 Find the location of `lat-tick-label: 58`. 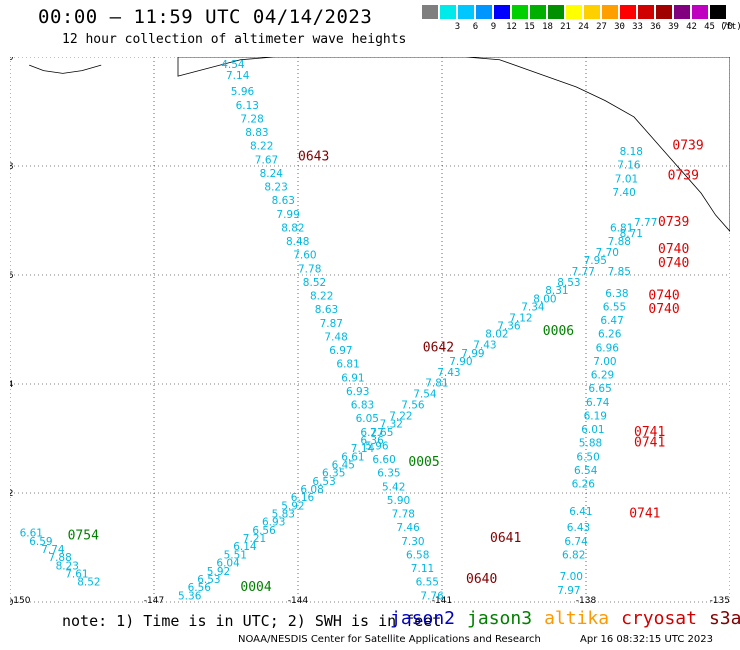

lat-tick-label: 58 is located at coordinates (12, 167).